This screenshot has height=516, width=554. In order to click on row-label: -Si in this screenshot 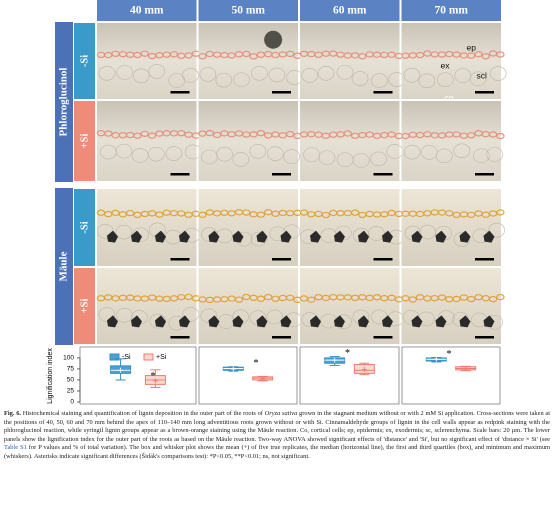, I will do `click(84, 227)`.